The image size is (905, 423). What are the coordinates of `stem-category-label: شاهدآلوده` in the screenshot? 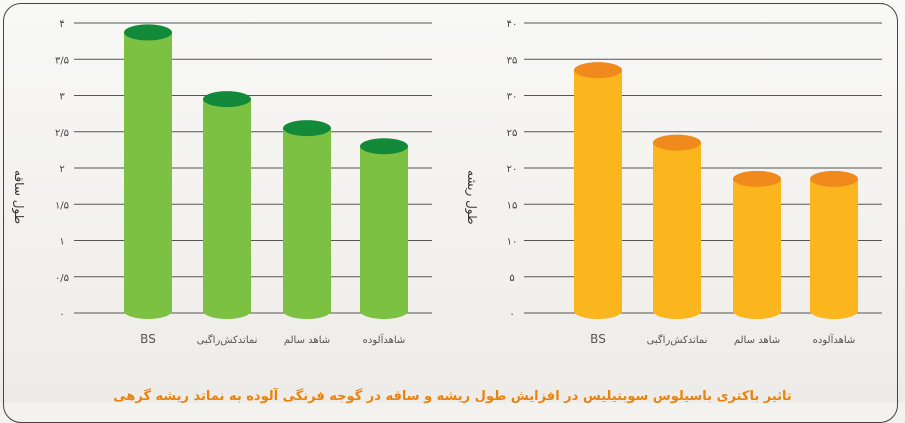 It's located at (384, 339).